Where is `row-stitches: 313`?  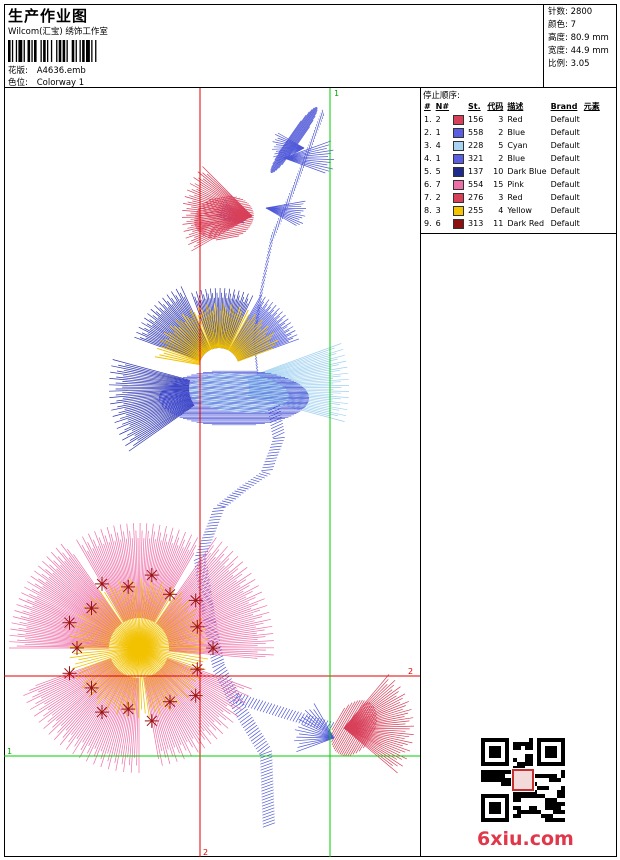
row-stitches: 313 is located at coordinates (476, 223).